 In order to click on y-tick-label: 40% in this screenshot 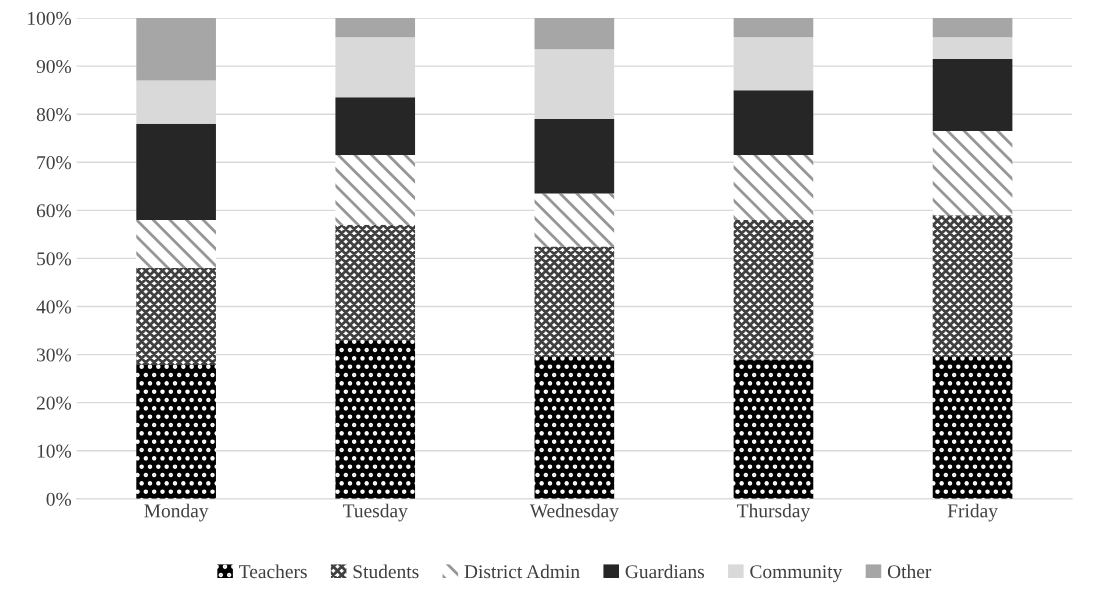, I will do `click(54, 307)`.